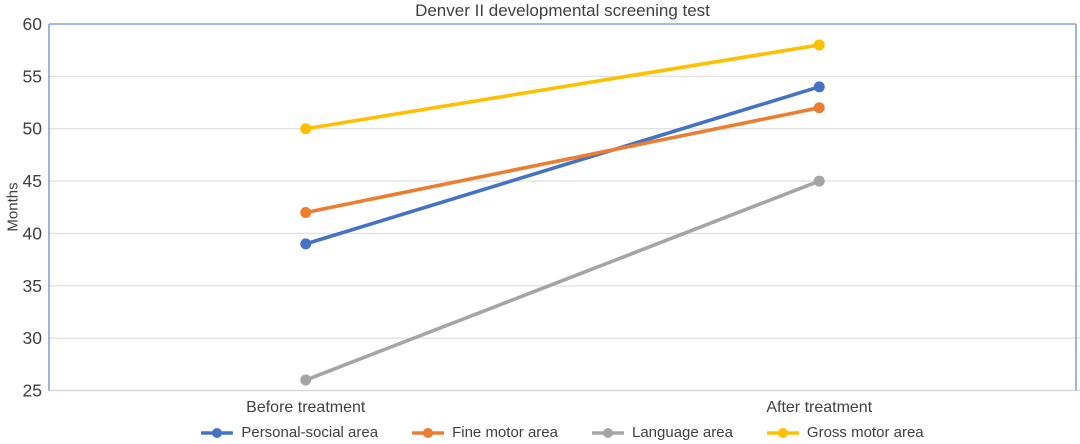 This screenshot has height=444, width=1080. Describe the element at coordinates (865, 432) in the screenshot. I see `legend-label: Gross motor area` at that location.